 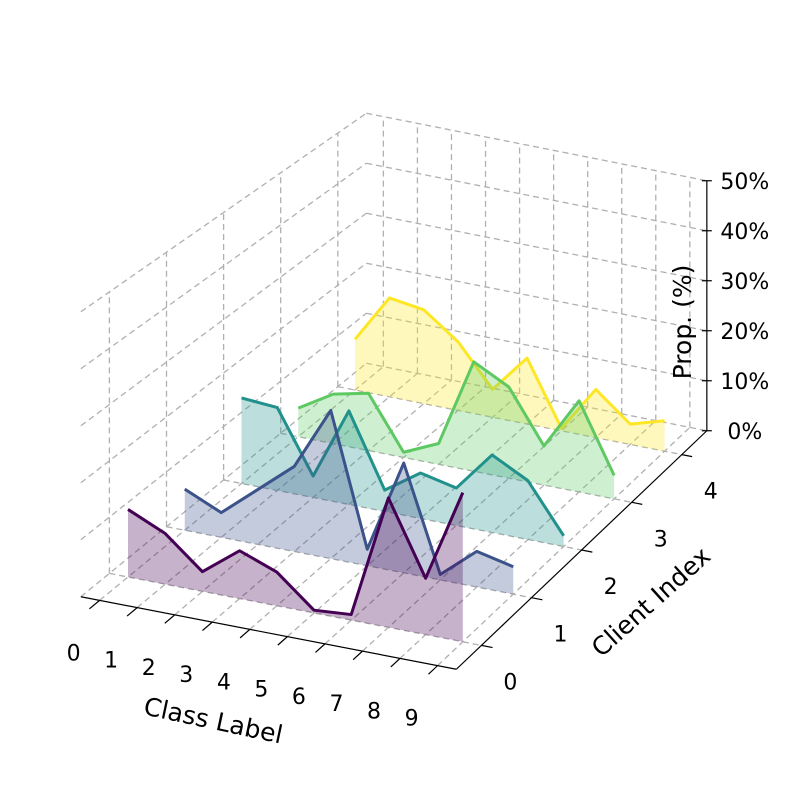 I want to click on x-tick-label: 0, so click(x=74, y=653).